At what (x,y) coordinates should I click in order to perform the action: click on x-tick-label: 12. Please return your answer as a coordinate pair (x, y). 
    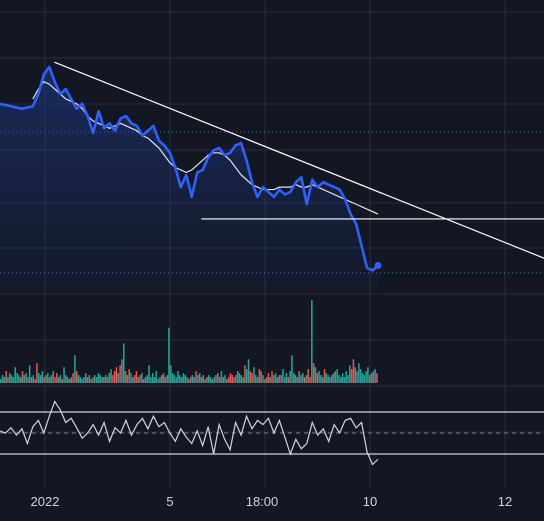
    Looking at the image, I should click on (505, 501).